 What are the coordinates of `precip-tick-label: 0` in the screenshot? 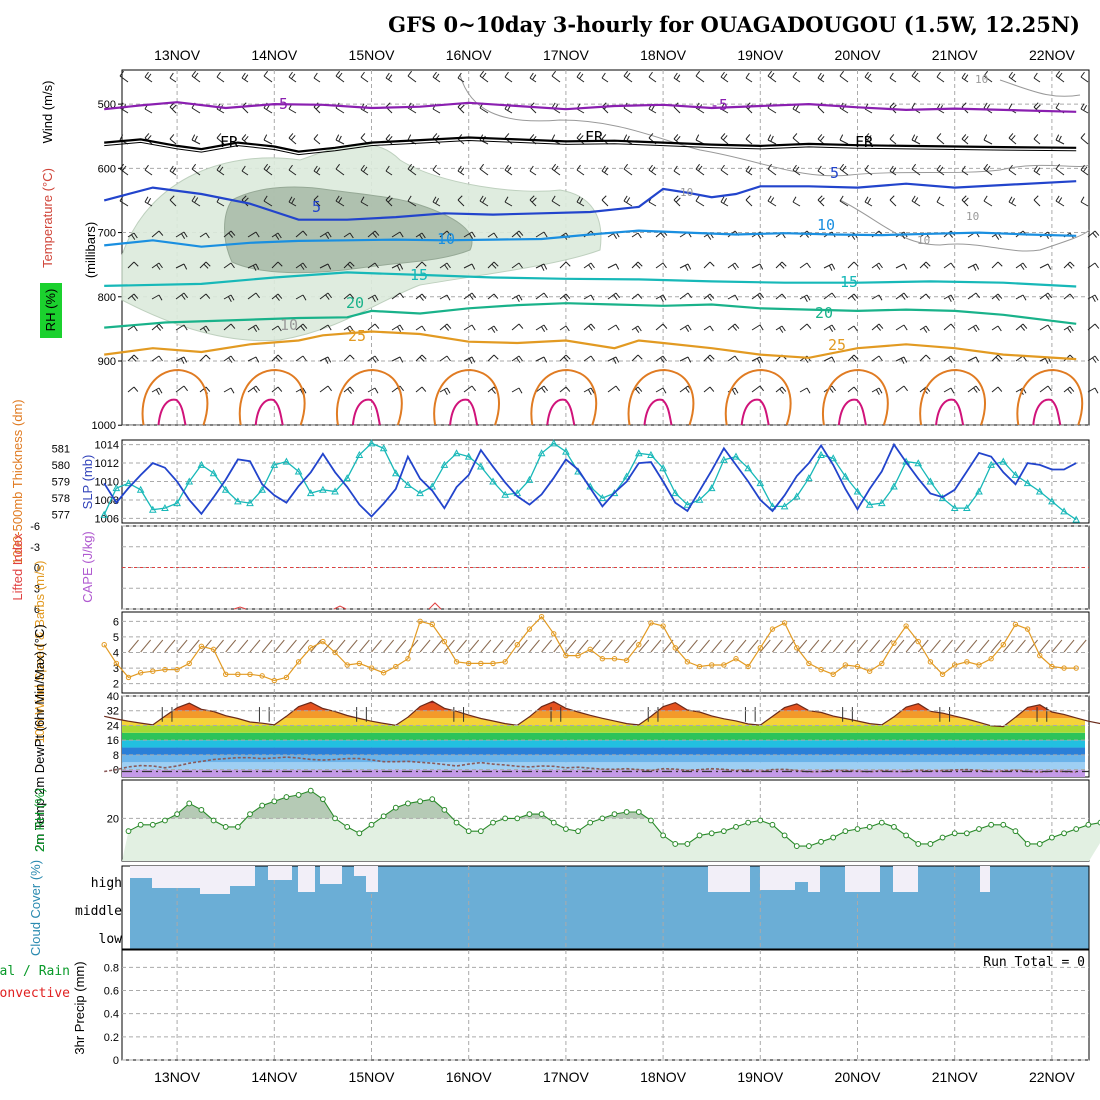 It's located at (116, 1061).